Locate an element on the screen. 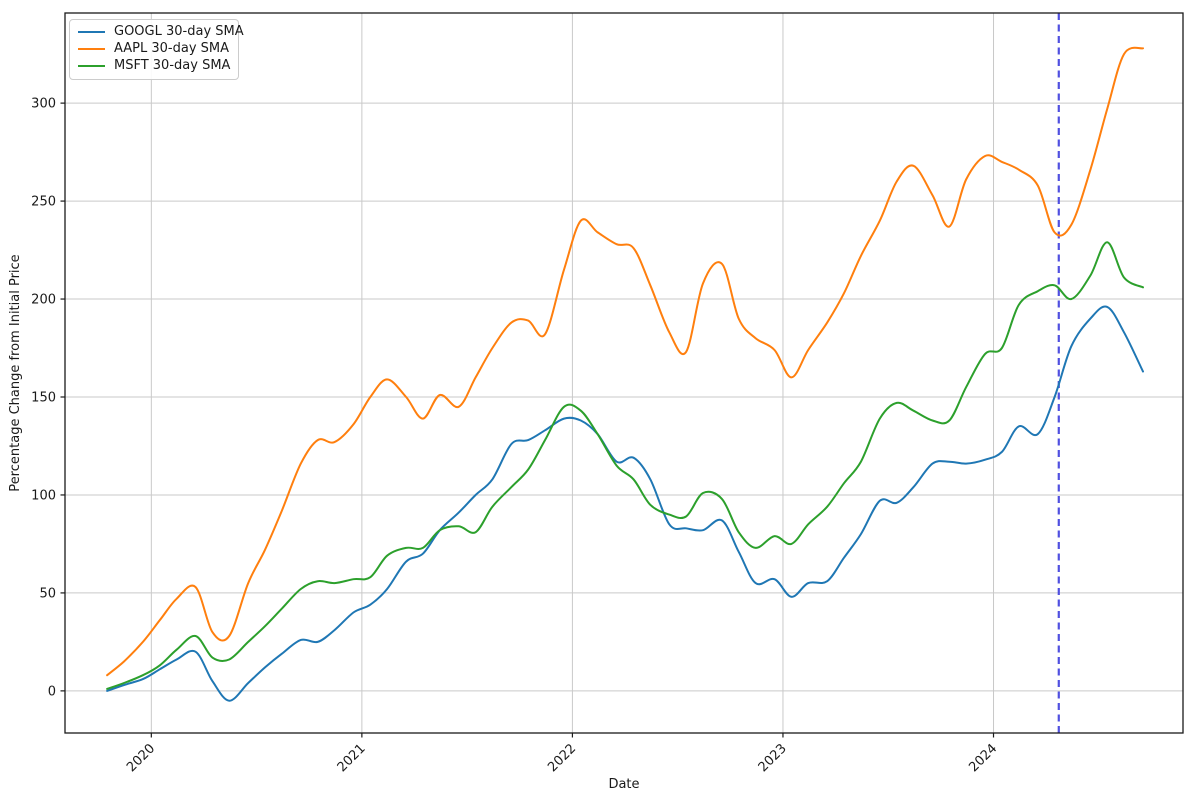  legend-label: MSFT 30-day SMA is located at coordinates (172, 65).